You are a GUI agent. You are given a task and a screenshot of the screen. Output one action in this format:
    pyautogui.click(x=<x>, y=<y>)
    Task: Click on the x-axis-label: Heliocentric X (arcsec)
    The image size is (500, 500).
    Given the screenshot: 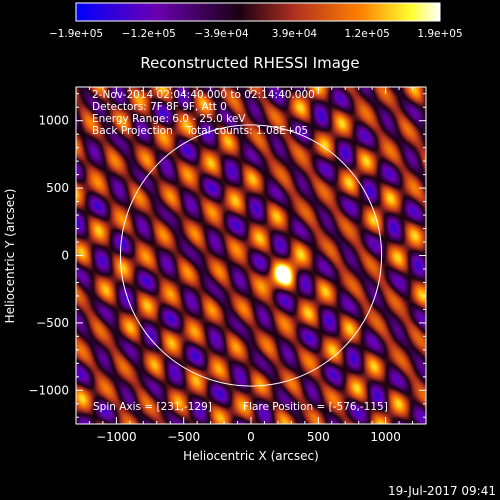 What is the action you would take?
    pyautogui.click(x=251, y=456)
    